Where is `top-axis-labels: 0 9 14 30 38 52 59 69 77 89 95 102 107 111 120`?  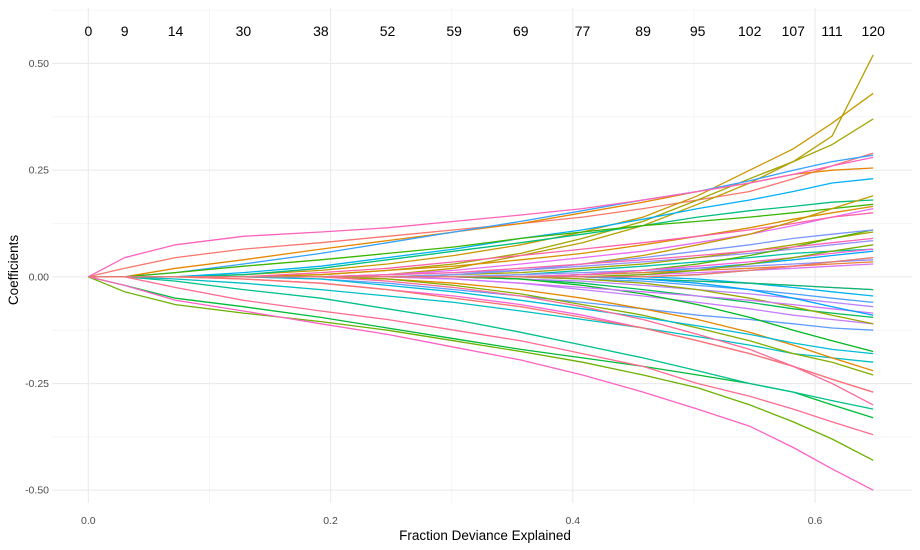 top-axis-labels: 0 9 14 30 38 52 59 69 77 89 95 102 107 111 120 is located at coordinates (484, 31).